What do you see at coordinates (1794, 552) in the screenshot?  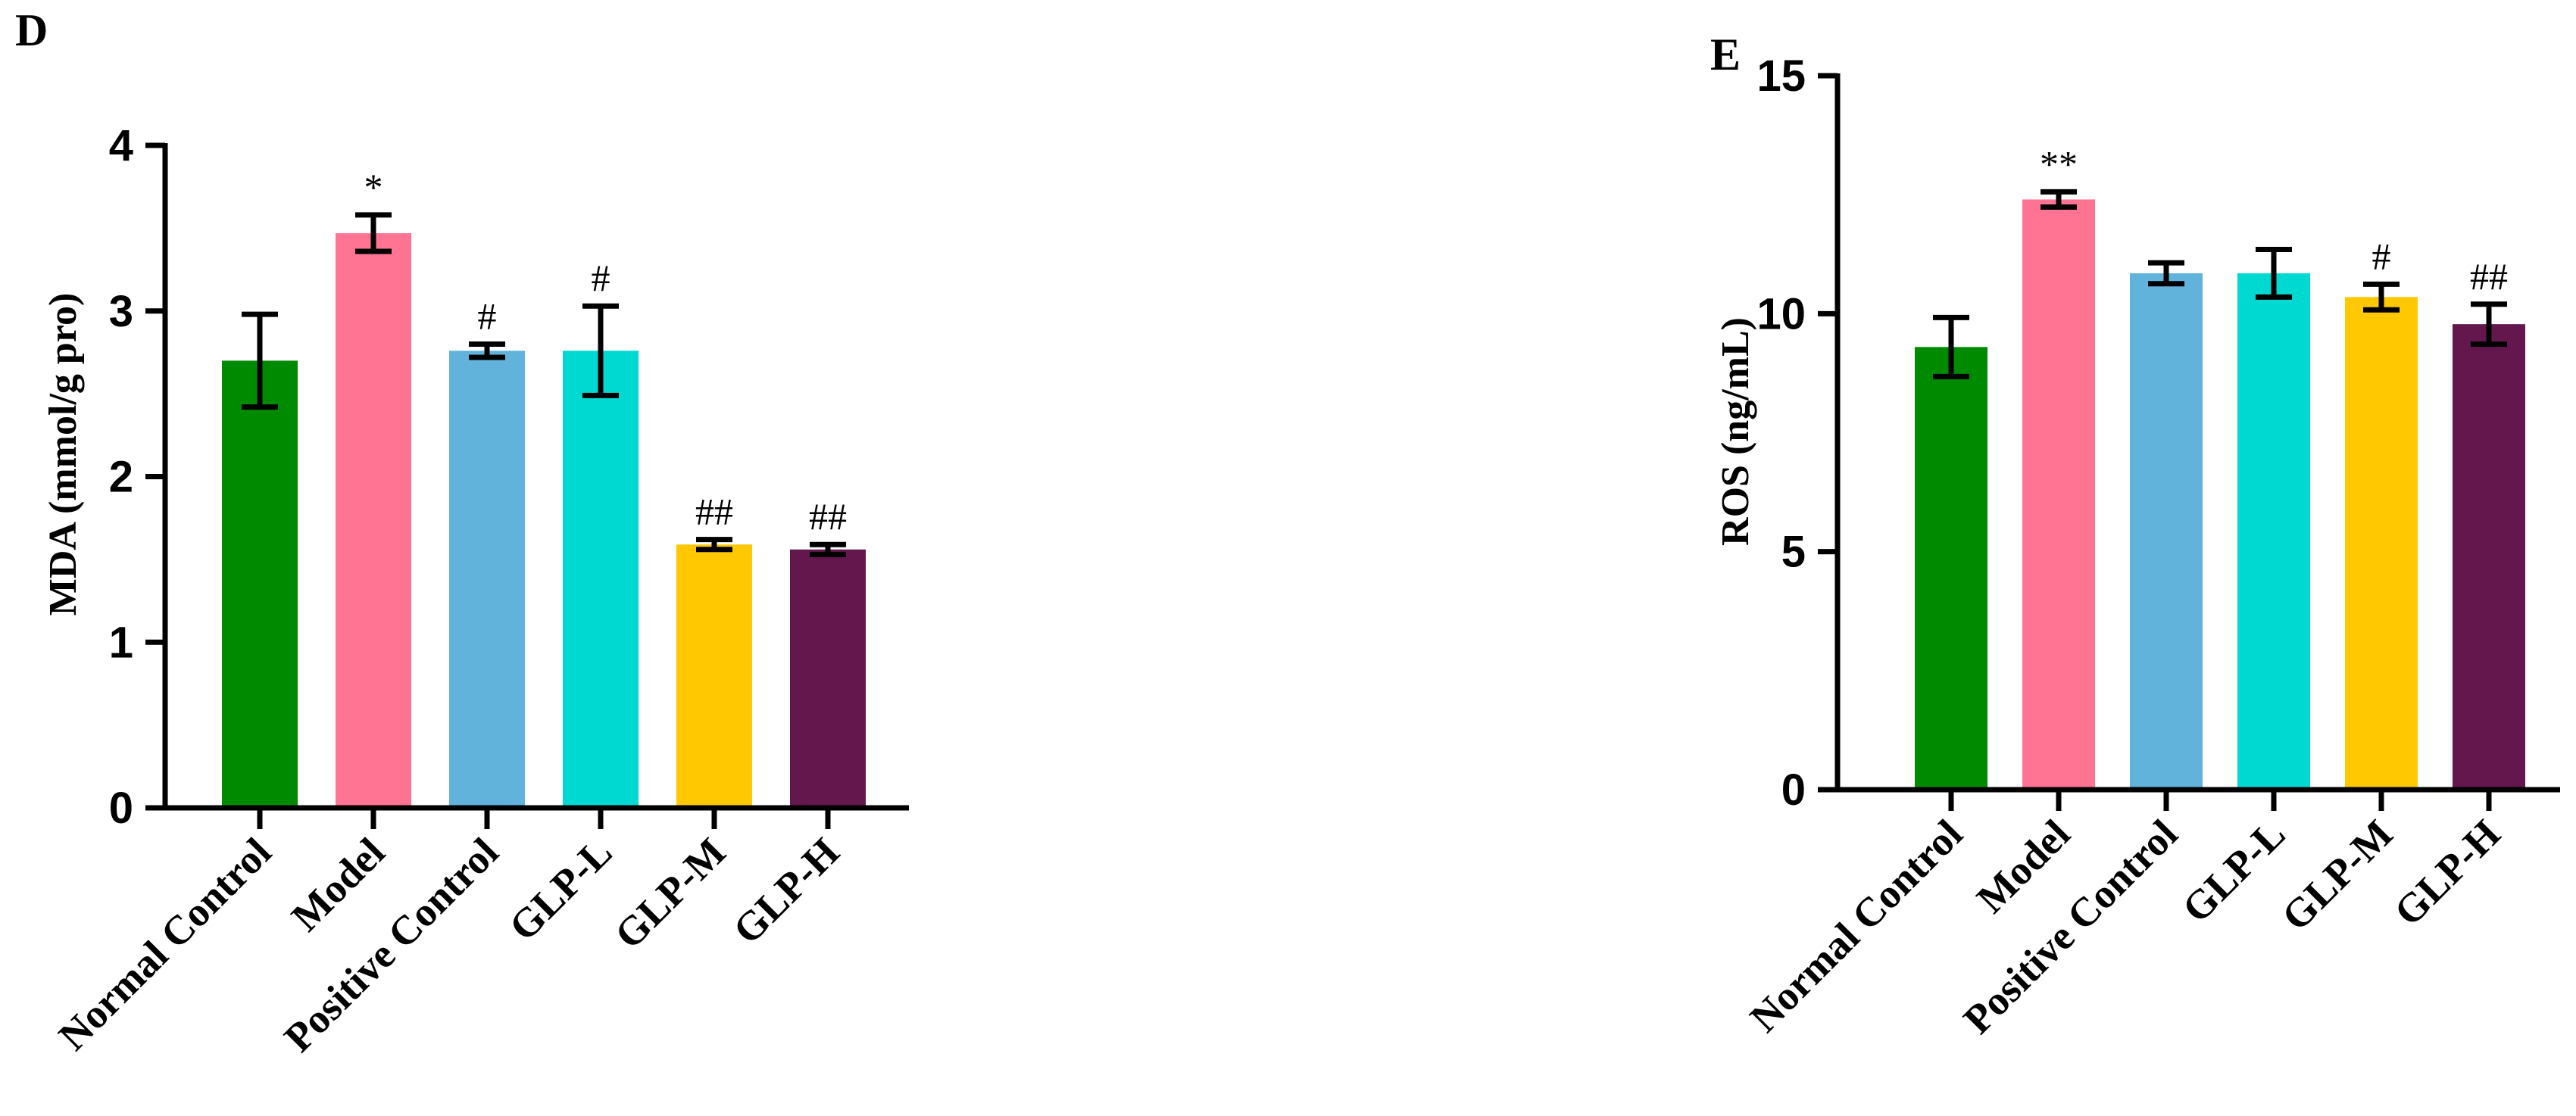 I see `y-tick-label: 5` at bounding box center [1794, 552].